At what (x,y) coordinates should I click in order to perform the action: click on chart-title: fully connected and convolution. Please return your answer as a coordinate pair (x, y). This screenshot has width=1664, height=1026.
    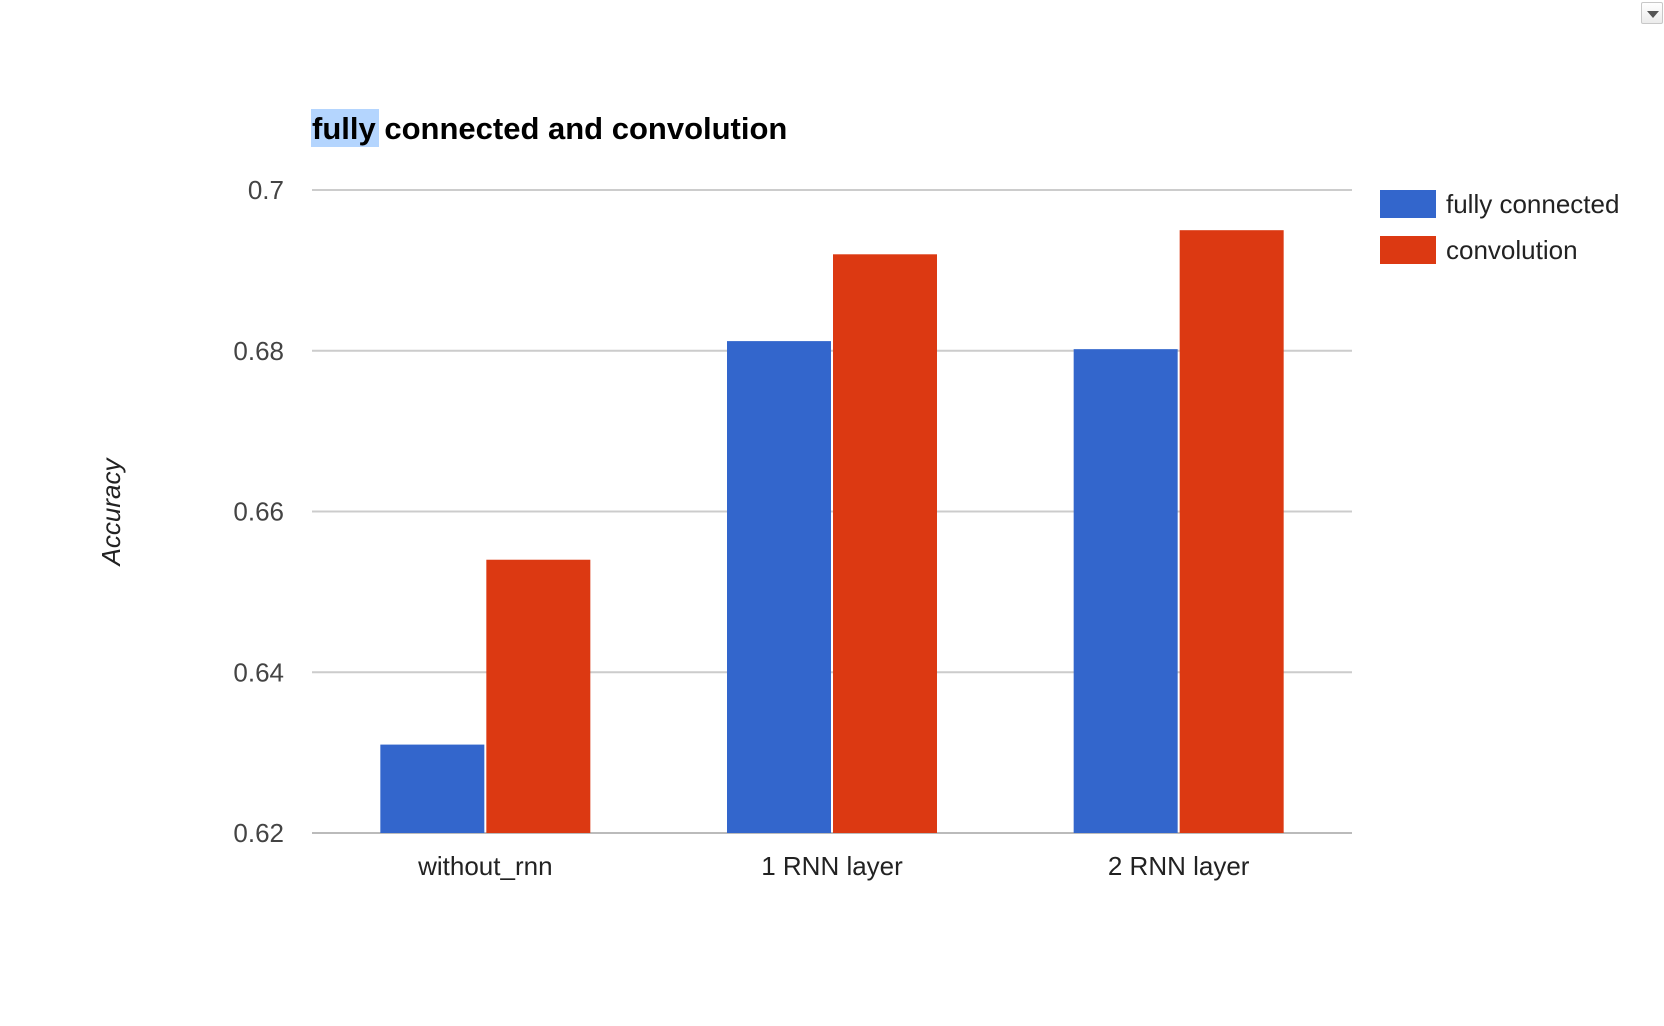
    Looking at the image, I should click on (549, 128).